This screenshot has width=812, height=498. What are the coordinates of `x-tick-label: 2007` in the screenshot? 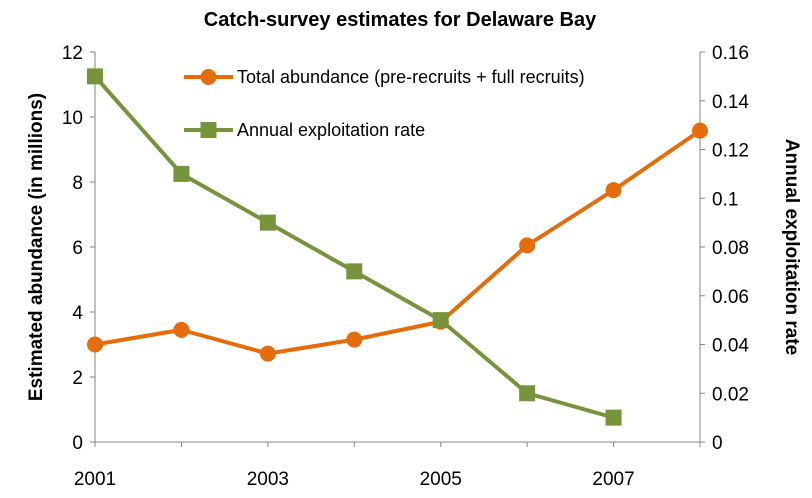 It's located at (613, 479).